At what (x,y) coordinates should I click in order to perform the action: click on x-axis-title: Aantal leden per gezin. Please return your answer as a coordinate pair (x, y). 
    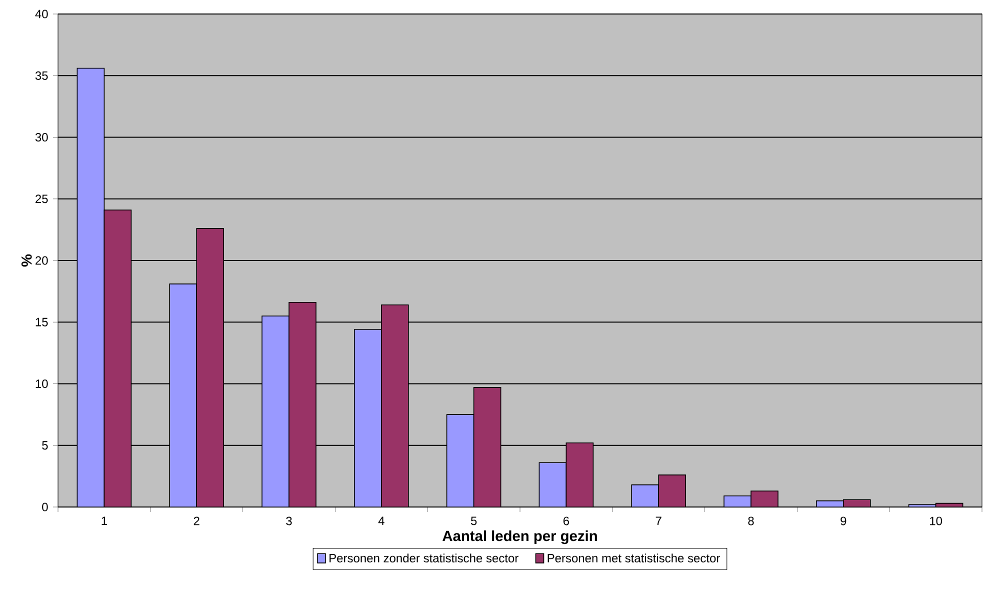
    Looking at the image, I should click on (519, 537).